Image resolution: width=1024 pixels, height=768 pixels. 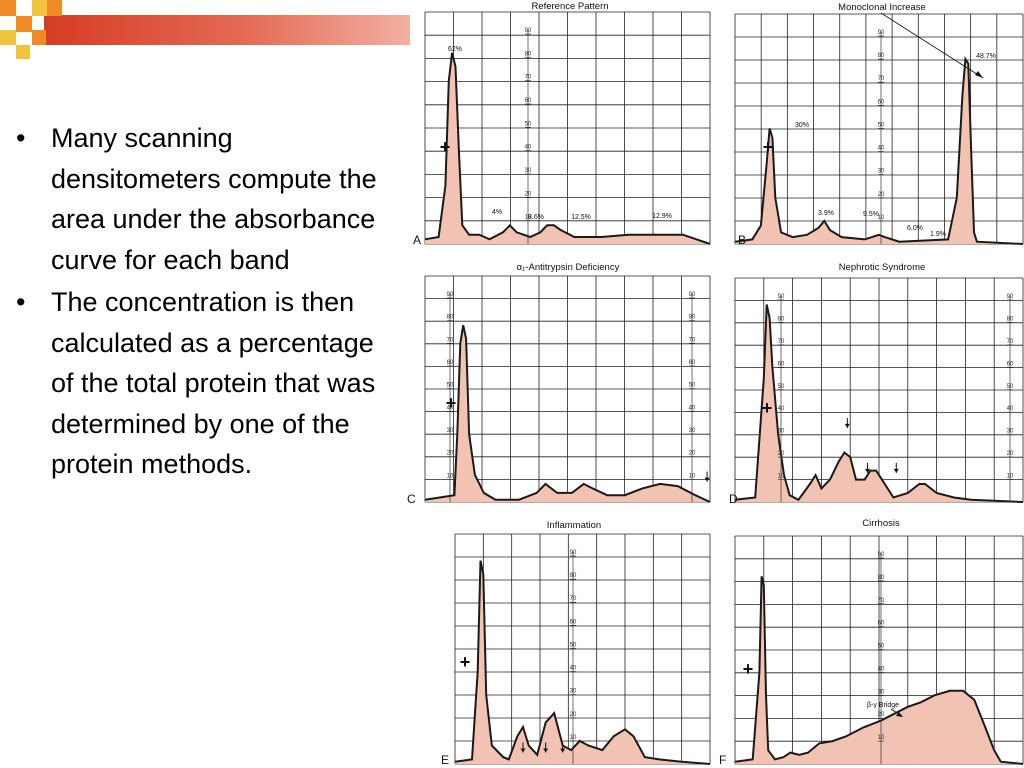 I want to click on percent-label: 8.6%, so click(x=536, y=217).